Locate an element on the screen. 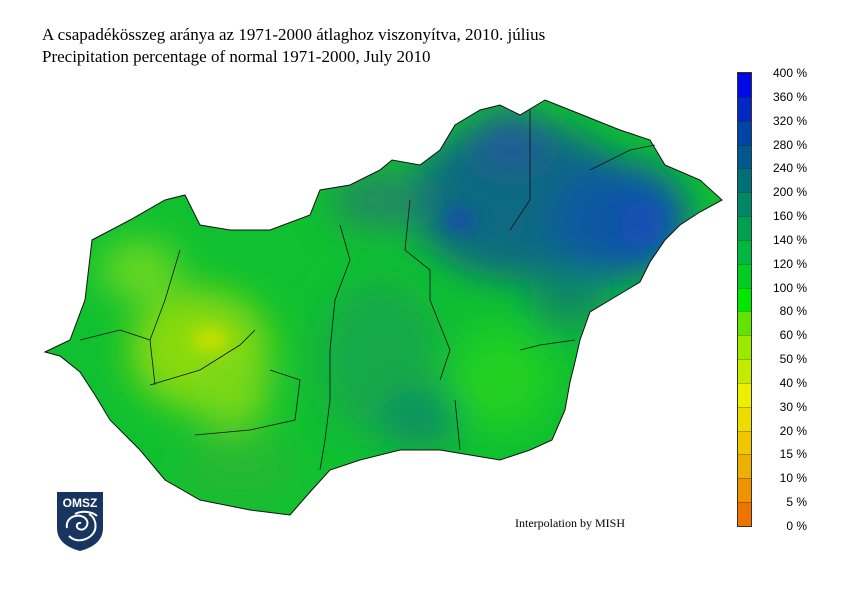 This screenshot has width=842, height=595. color-scale-label: 15 % is located at coordinates (793, 454).